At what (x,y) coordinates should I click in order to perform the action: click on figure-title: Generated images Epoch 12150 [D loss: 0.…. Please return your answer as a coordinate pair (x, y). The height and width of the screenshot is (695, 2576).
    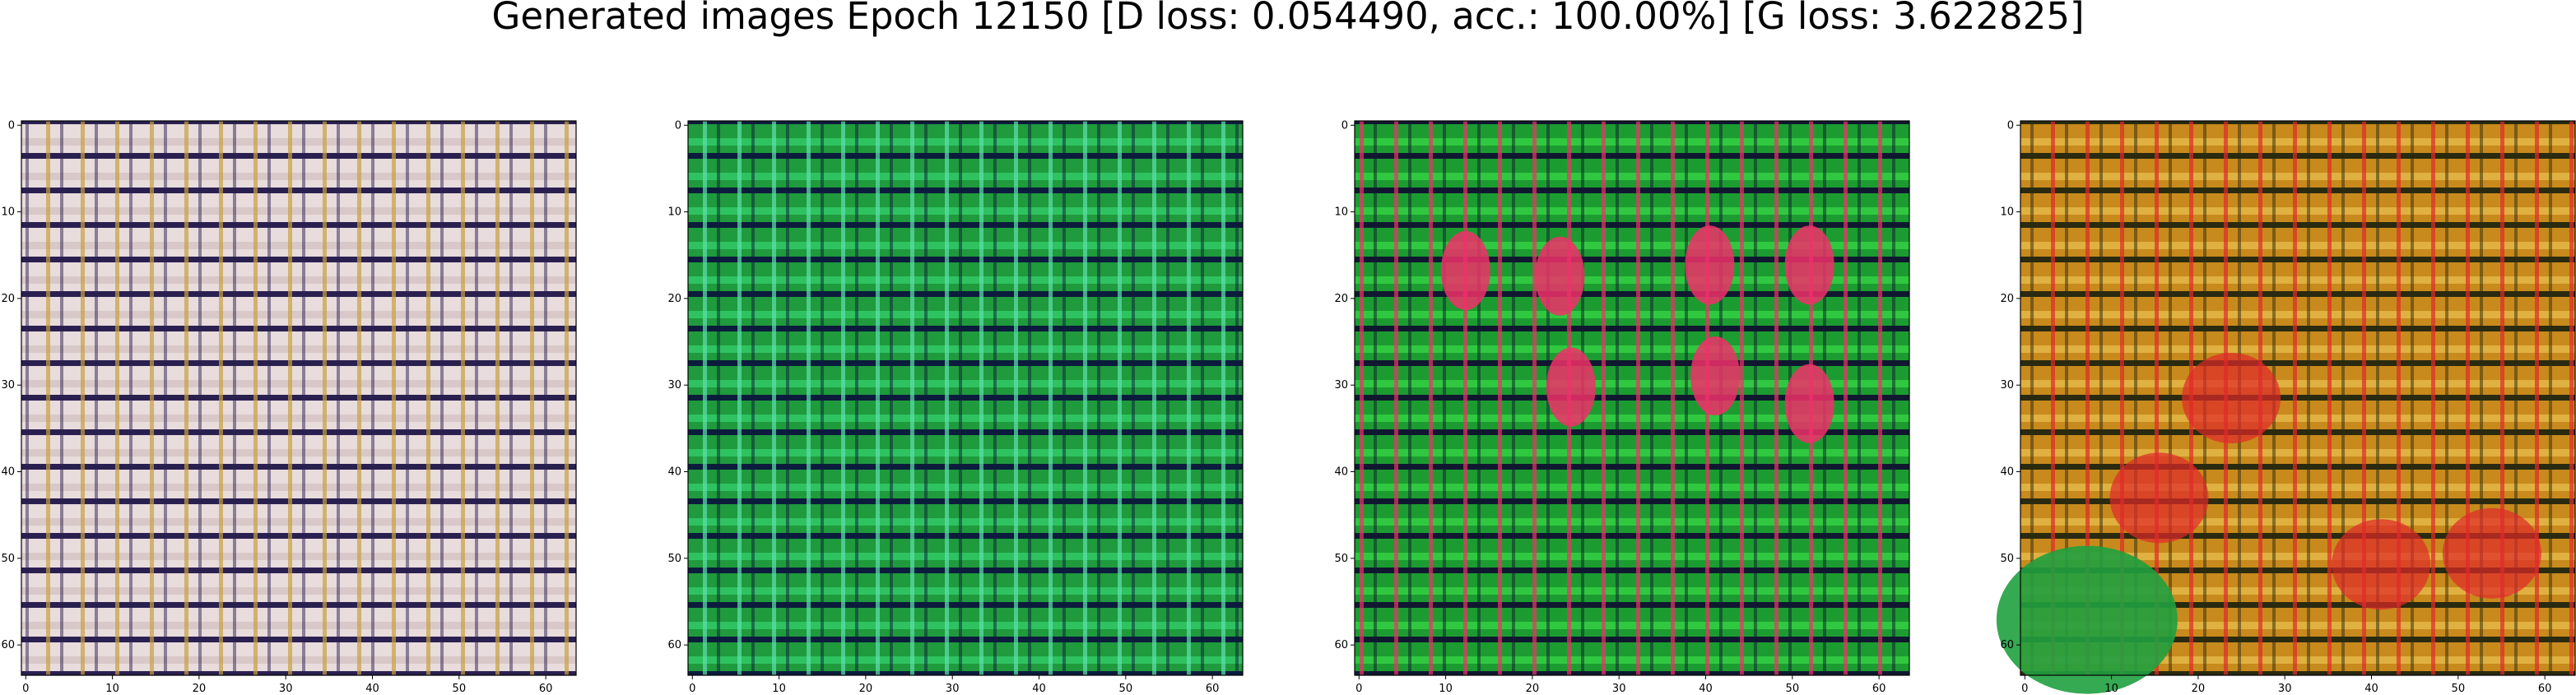
    Looking at the image, I should click on (1288, 19).